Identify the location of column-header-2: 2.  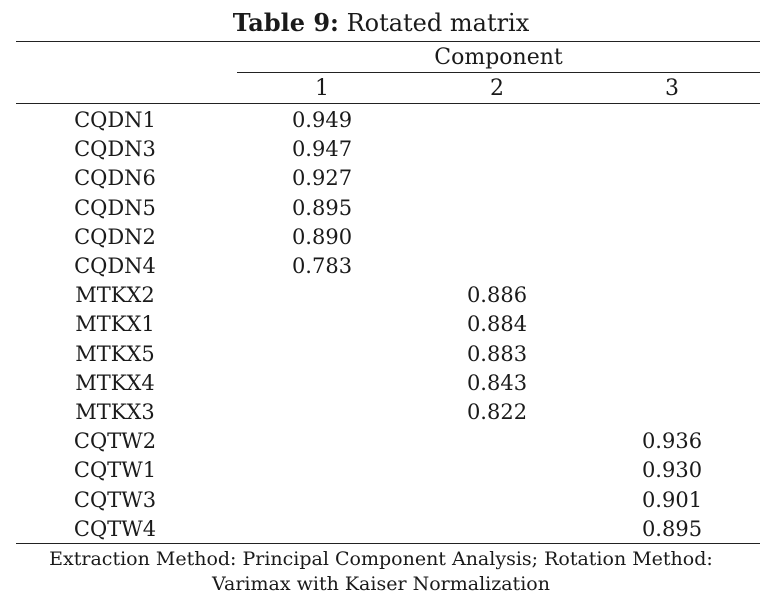
(497, 88).